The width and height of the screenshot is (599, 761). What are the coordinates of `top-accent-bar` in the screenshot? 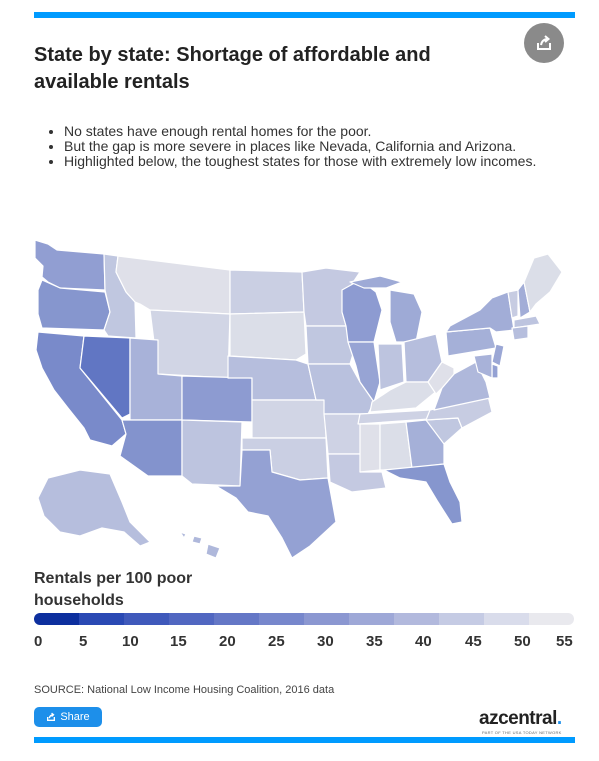 It's located at (304, 15).